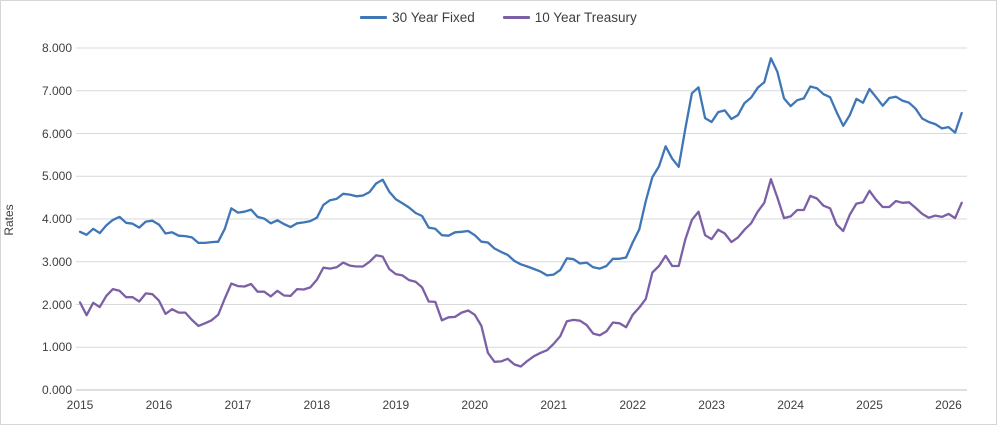 Image resolution: width=997 pixels, height=425 pixels. Describe the element at coordinates (585, 17) in the screenshot. I see `legend-label-10-year-treasury: 10 Year Treasury` at that location.